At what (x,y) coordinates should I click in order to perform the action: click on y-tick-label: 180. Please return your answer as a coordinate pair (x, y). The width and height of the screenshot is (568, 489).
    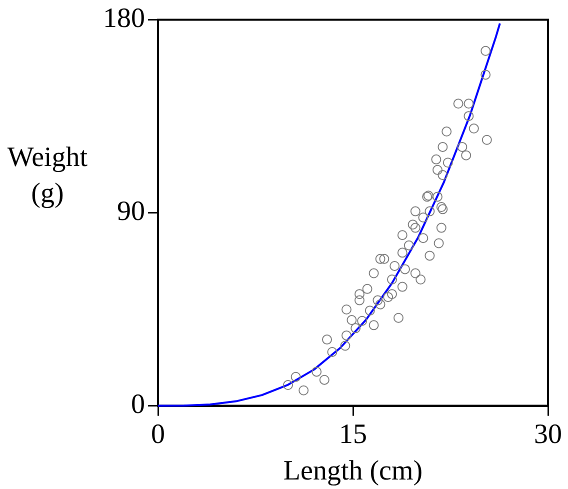
    Looking at the image, I should click on (124, 18).